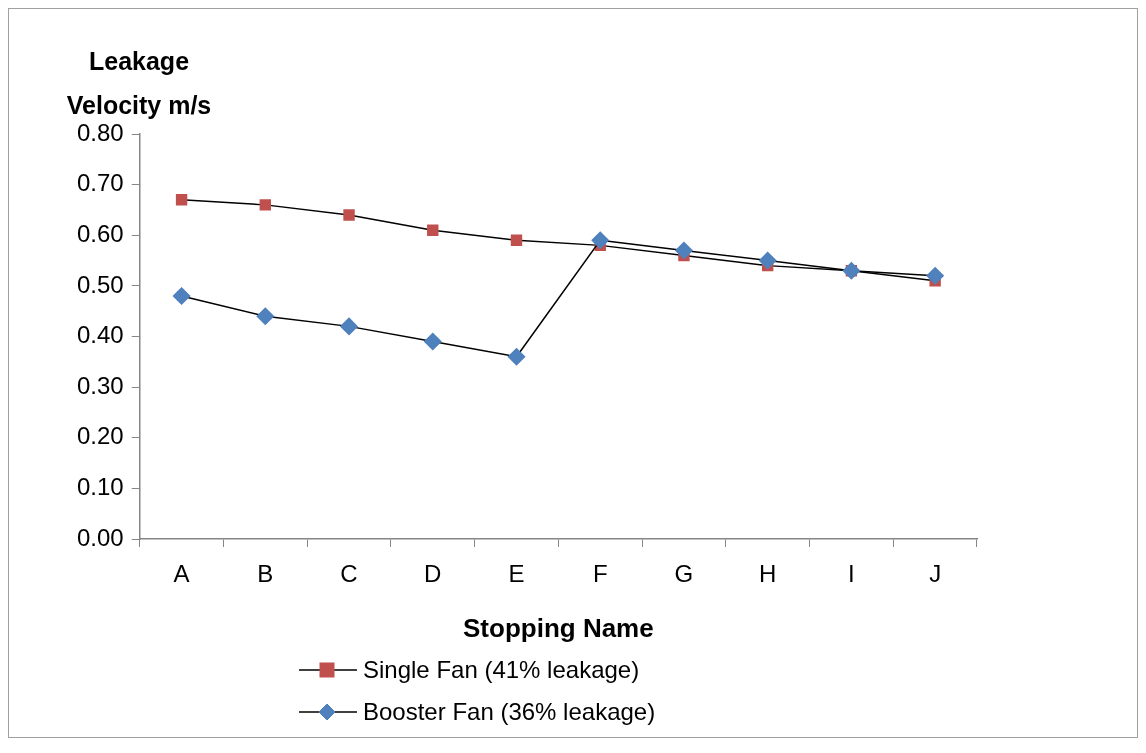 The image size is (1146, 753). Describe the element at coordinates (600, 574) in the screenshot. I see `x-tick-label: F` at that location.